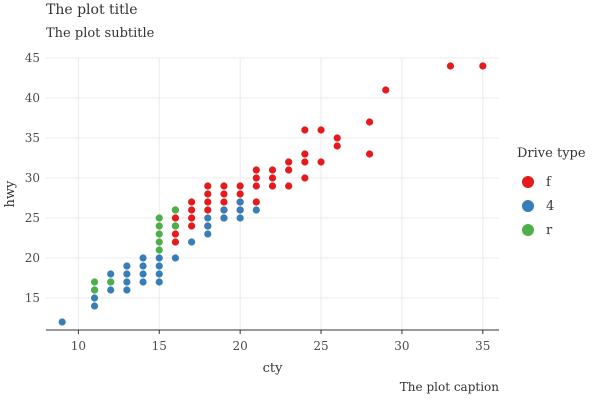 This screenshot has height=400, width=600. Describe the element at coordinates (32, 218) in the screenshot. I see `y-tick-label: 25` at that location.